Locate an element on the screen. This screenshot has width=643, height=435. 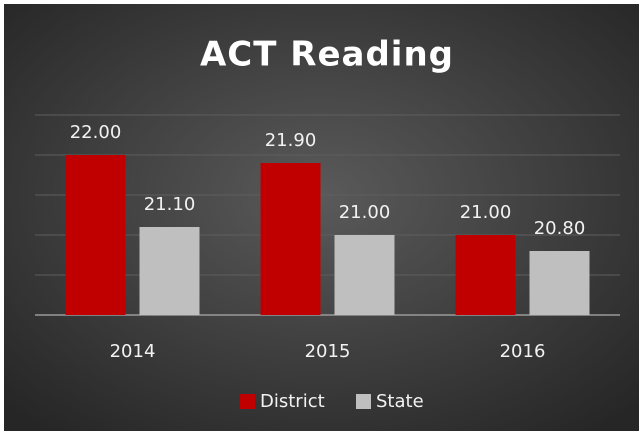
legend-label: State is located at coordinates (400, 401).